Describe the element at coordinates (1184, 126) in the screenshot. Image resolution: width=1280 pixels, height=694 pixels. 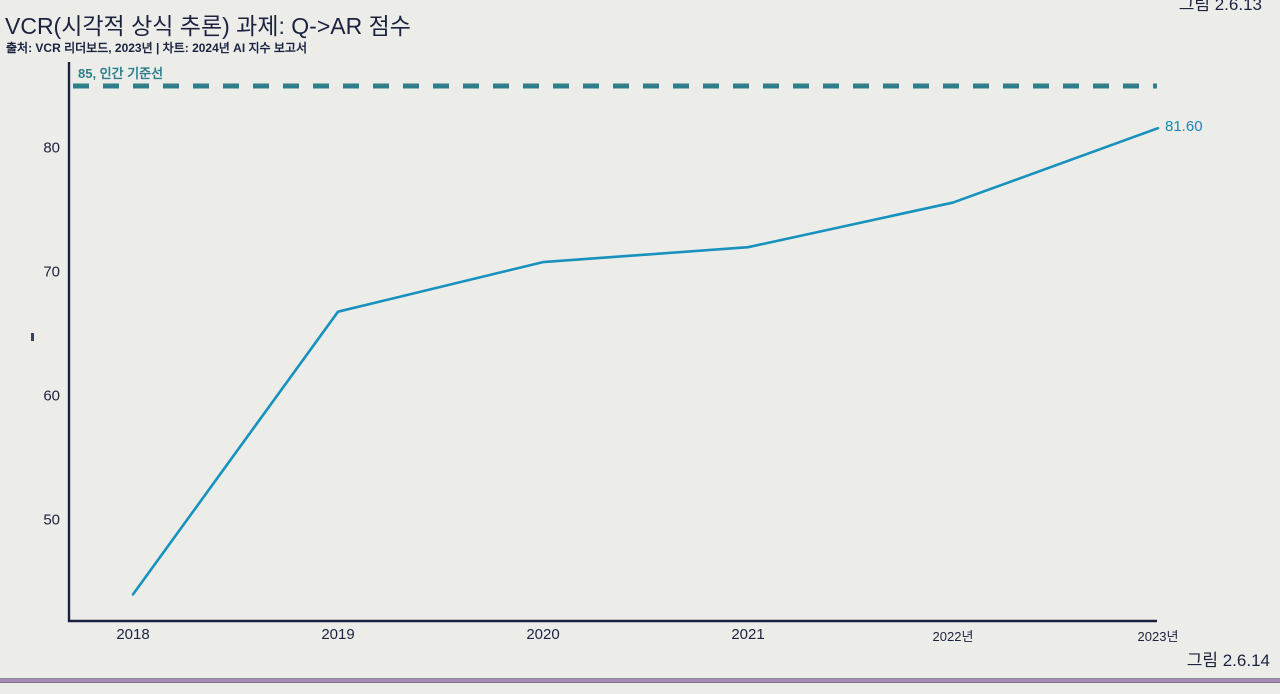
I see `end-value-label: 81.60` at that location.